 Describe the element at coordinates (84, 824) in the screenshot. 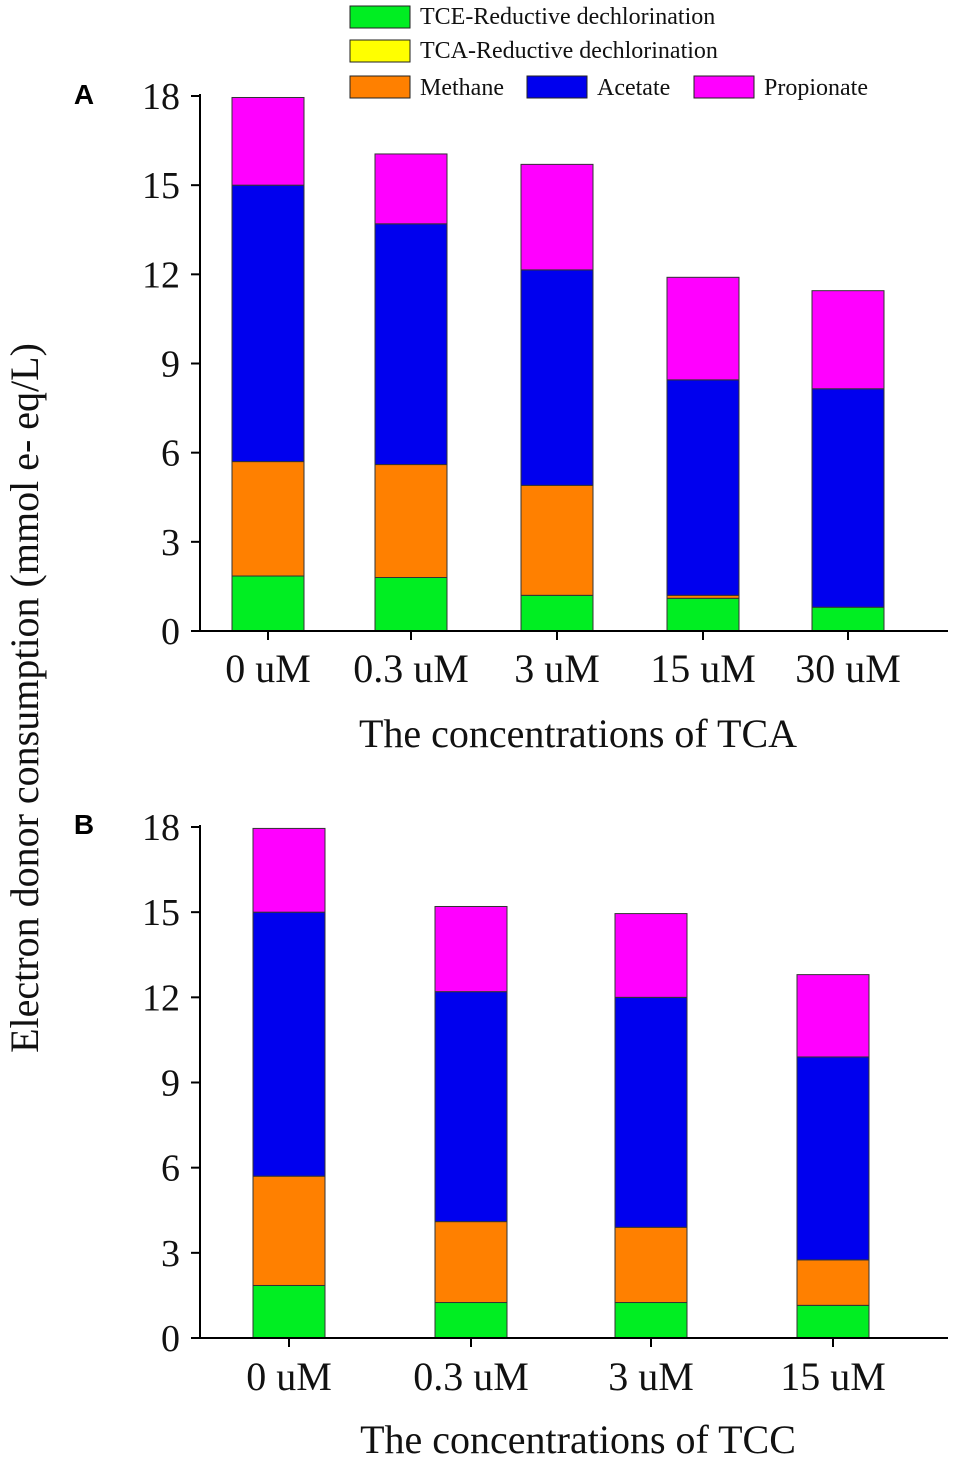

I see `panel-label-b: B` at that location.